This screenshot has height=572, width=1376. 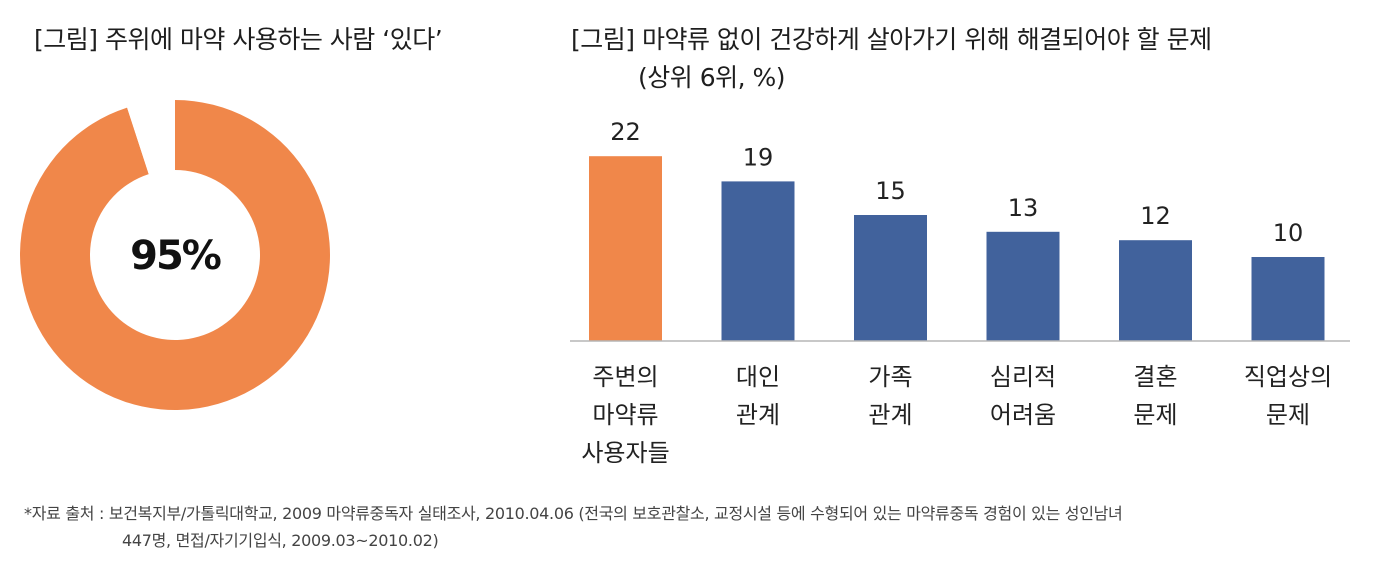 I want to click on bar-value-label-2: 15, so click(x=890, y=191).